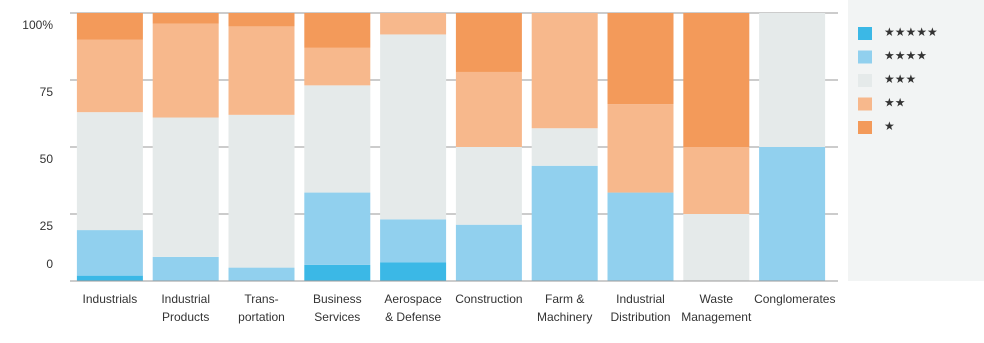  What do you see at coordinates (337, 308) in the screenshot?
I see `x-tick-label: Business Services` at bounding box center [337, 308].